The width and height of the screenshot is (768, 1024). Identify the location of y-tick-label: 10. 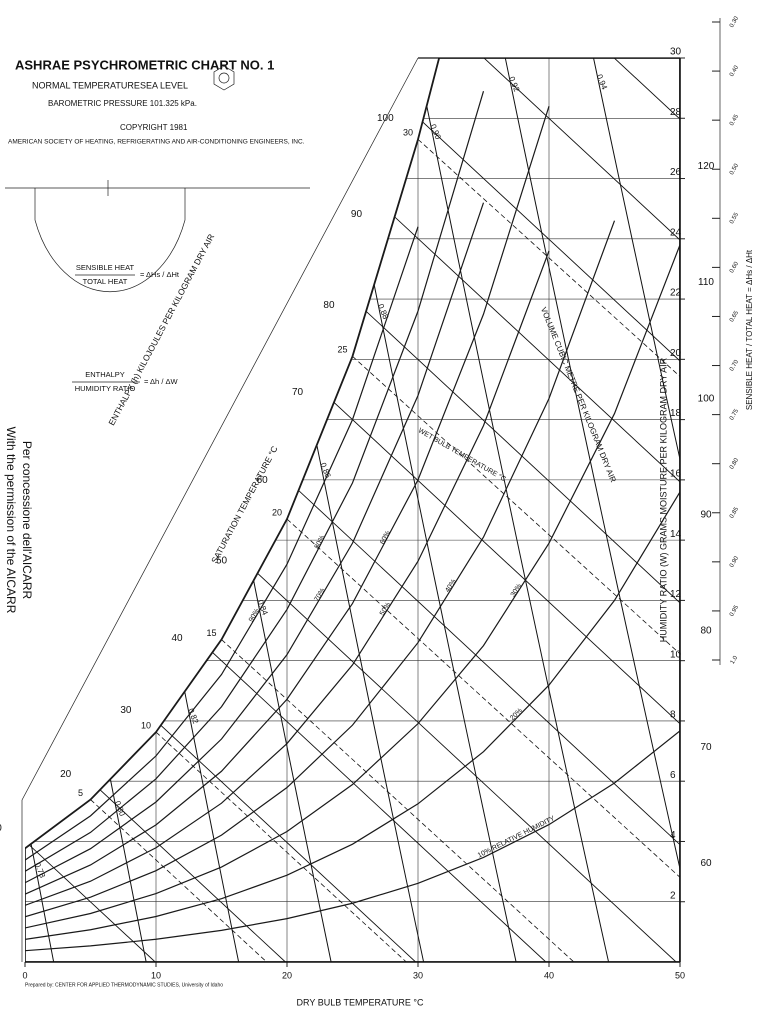
(676, 654).